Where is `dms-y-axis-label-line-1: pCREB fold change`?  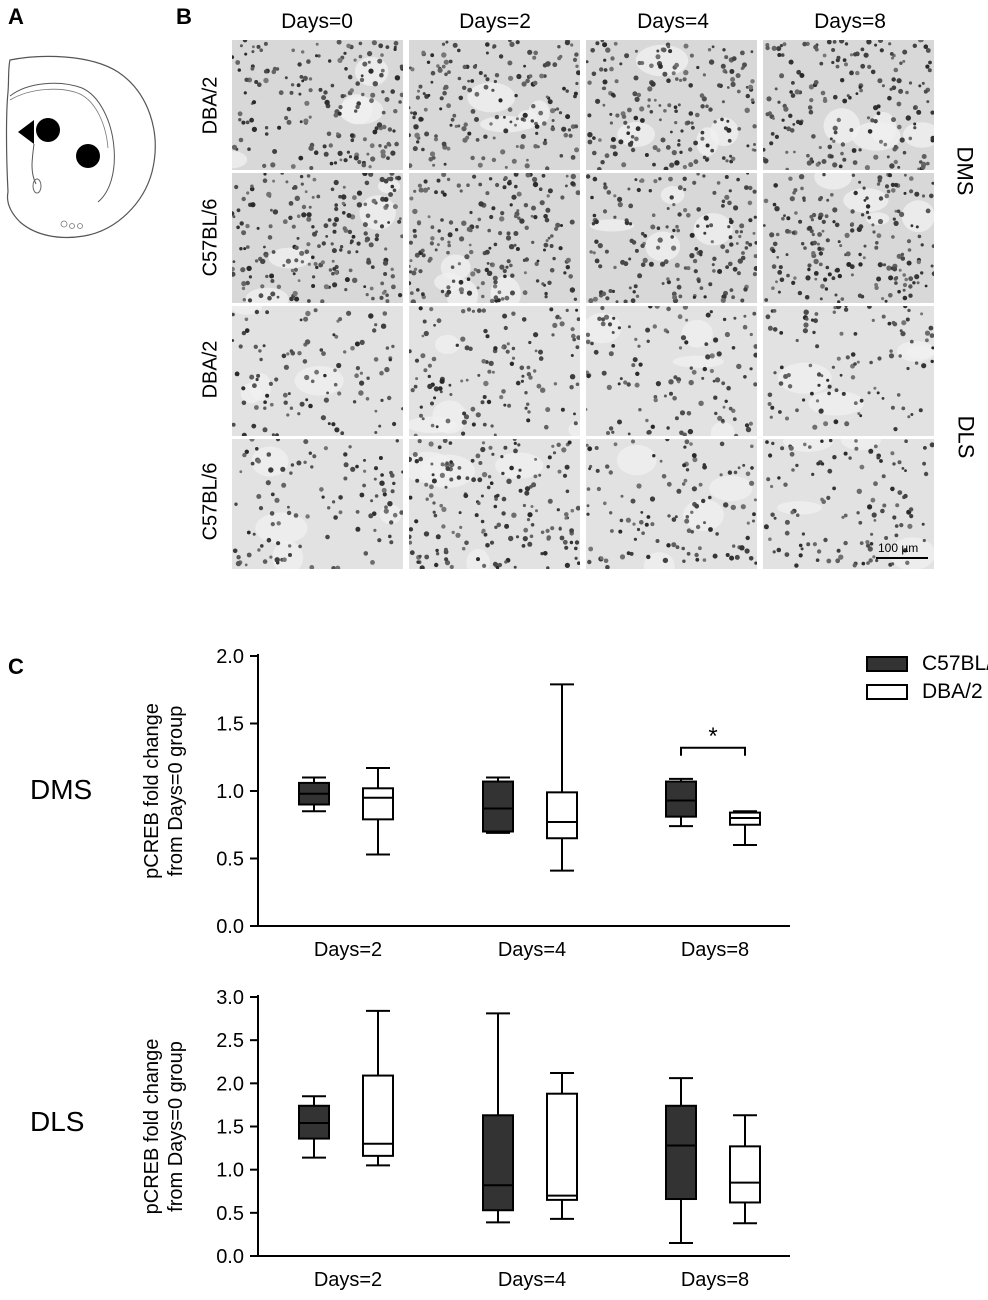
dms-y-axis-label-line-1: pCREB fold change is located at coordinates (152, 791).